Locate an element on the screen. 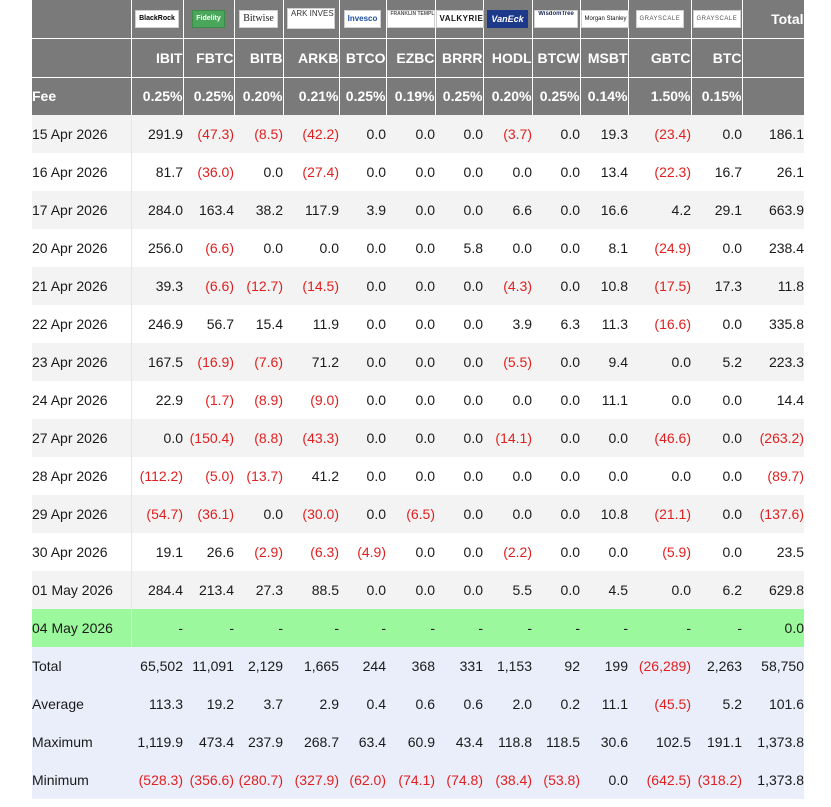  row-total: 11.8 is located at coordinates (773, 286).